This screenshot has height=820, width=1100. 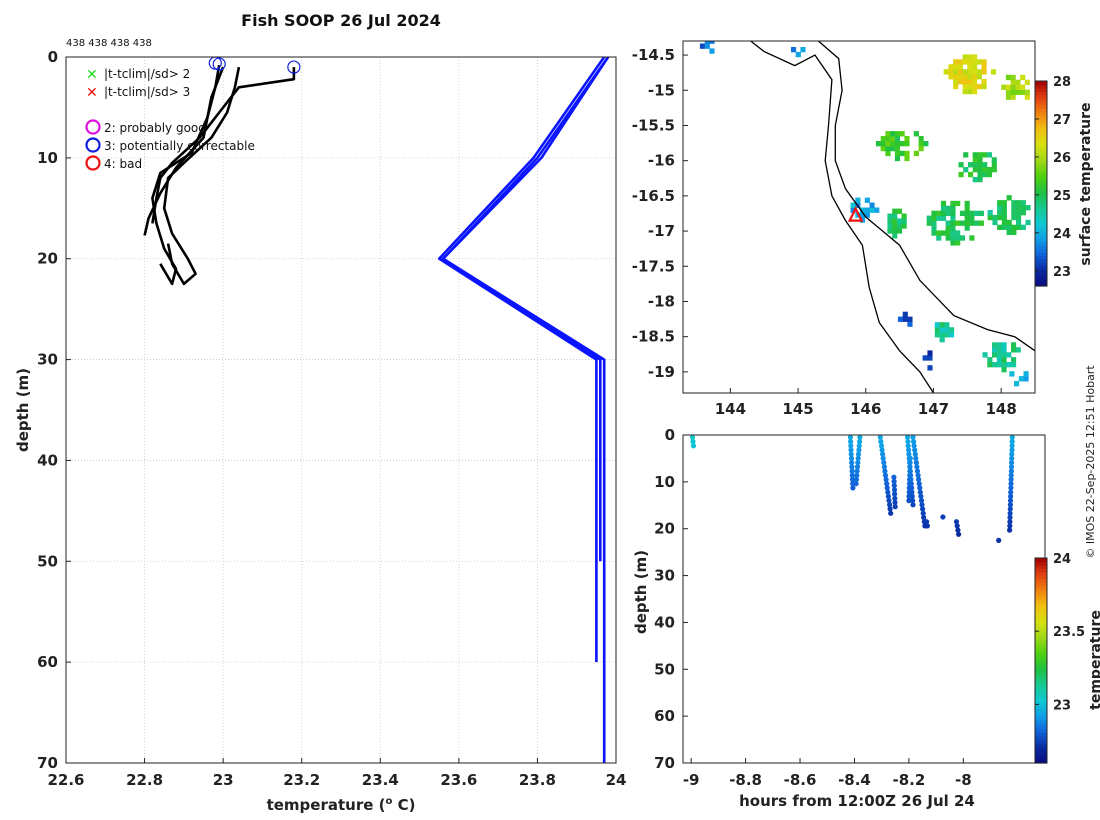 I want to click on y-tick-label: 40, so click(x=664, y=622).